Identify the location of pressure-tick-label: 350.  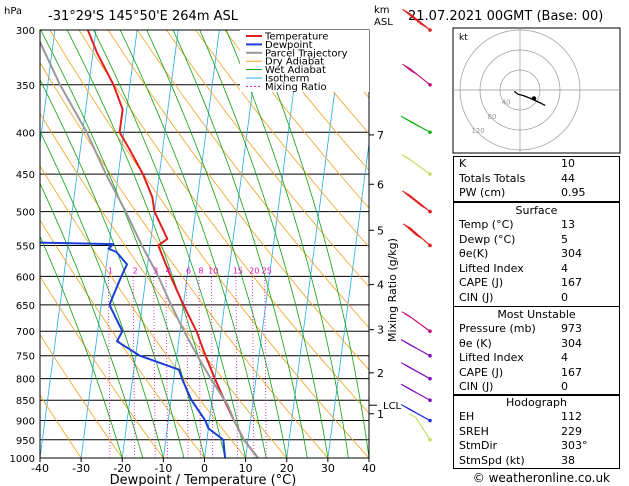
(25, 86).